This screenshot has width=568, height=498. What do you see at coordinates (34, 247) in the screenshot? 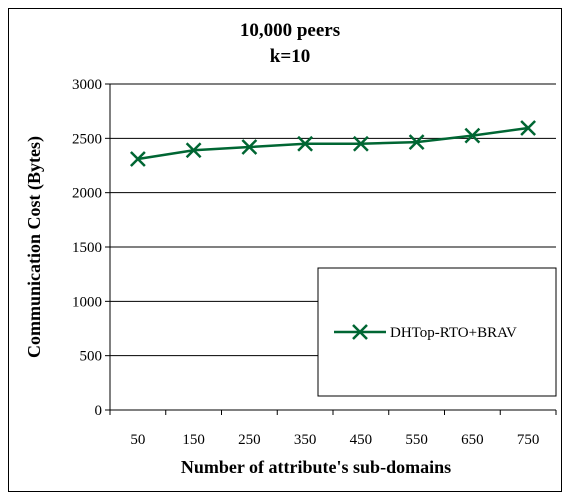
I see `y-axis-title: Communication Cost (Bytes)` at bounding box center [34, 247].